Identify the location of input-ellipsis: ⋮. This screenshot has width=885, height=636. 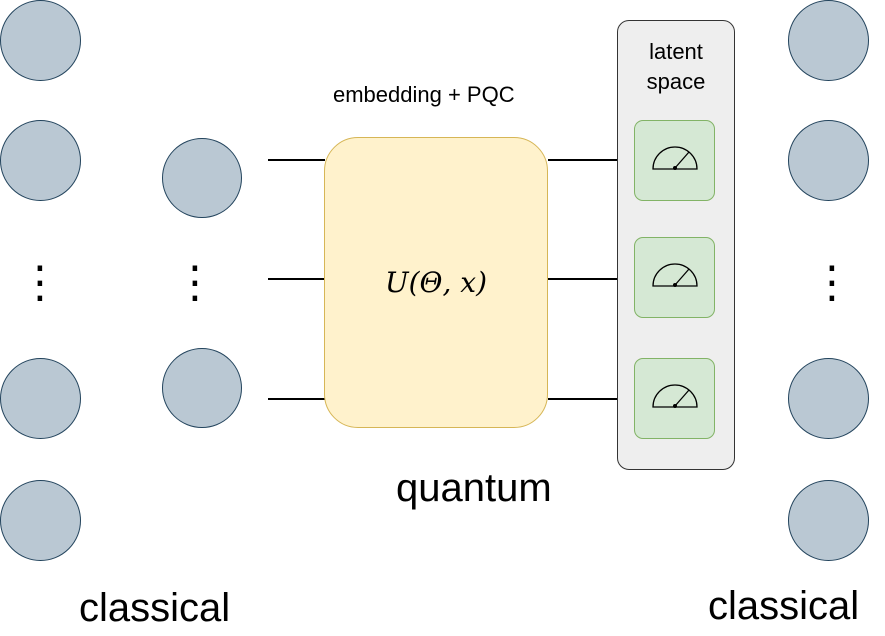
(40, 282).